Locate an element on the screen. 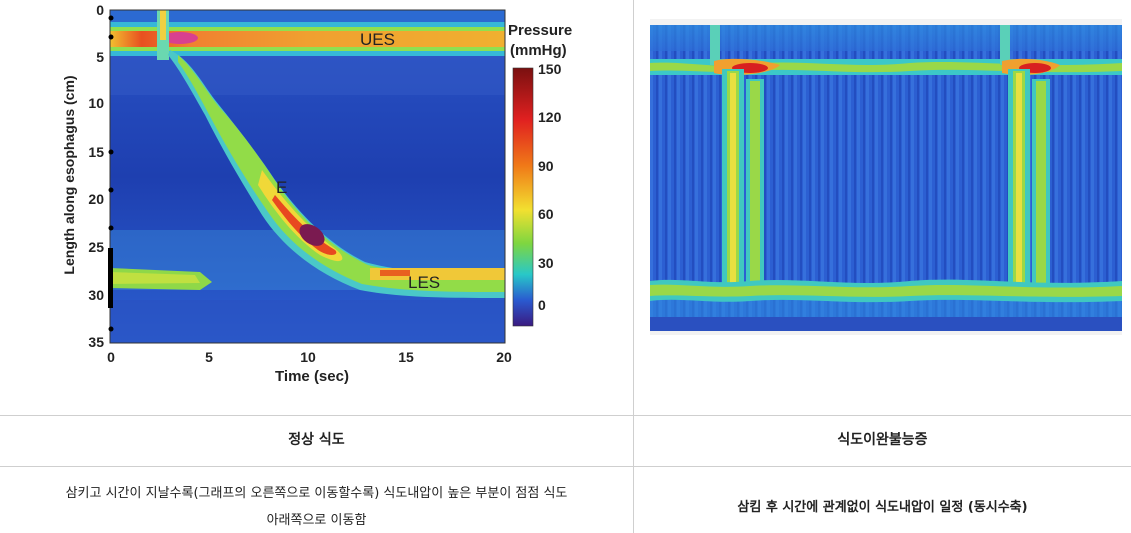  colorbar is located at coordinates (523, 197).